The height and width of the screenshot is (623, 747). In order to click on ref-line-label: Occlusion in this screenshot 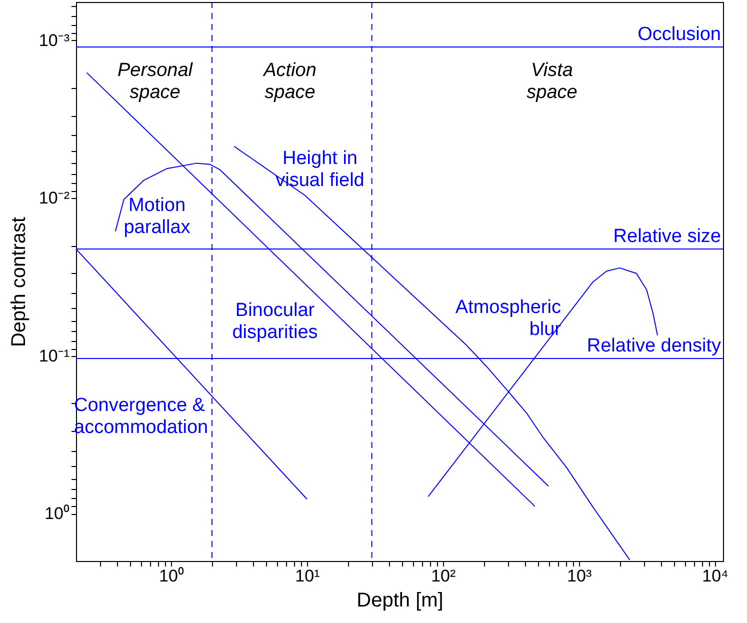, I will do `click(679, 35)`.